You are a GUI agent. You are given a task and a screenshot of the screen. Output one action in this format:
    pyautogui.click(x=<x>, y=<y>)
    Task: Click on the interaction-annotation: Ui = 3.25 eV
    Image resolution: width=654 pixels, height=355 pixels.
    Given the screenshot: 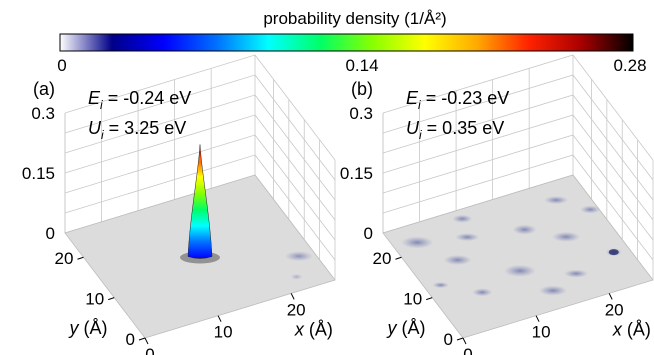 What is the action you would take?
    pyautogui.click(x=137, y=130)
    